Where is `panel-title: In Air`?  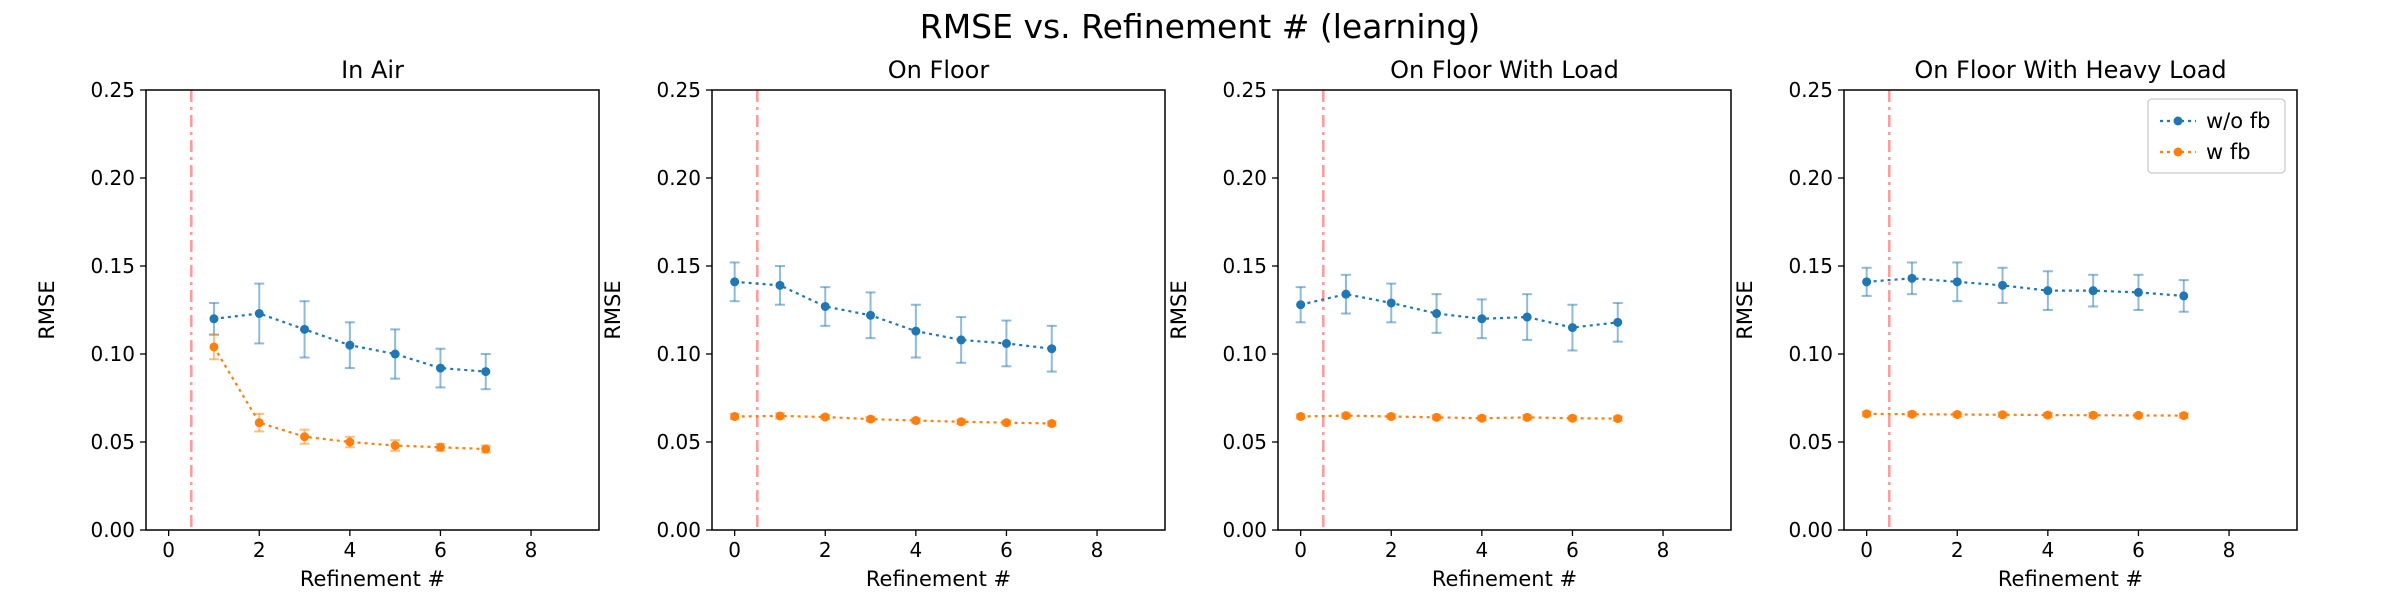
panel-title: In Air is located at coordinates (372, 70).